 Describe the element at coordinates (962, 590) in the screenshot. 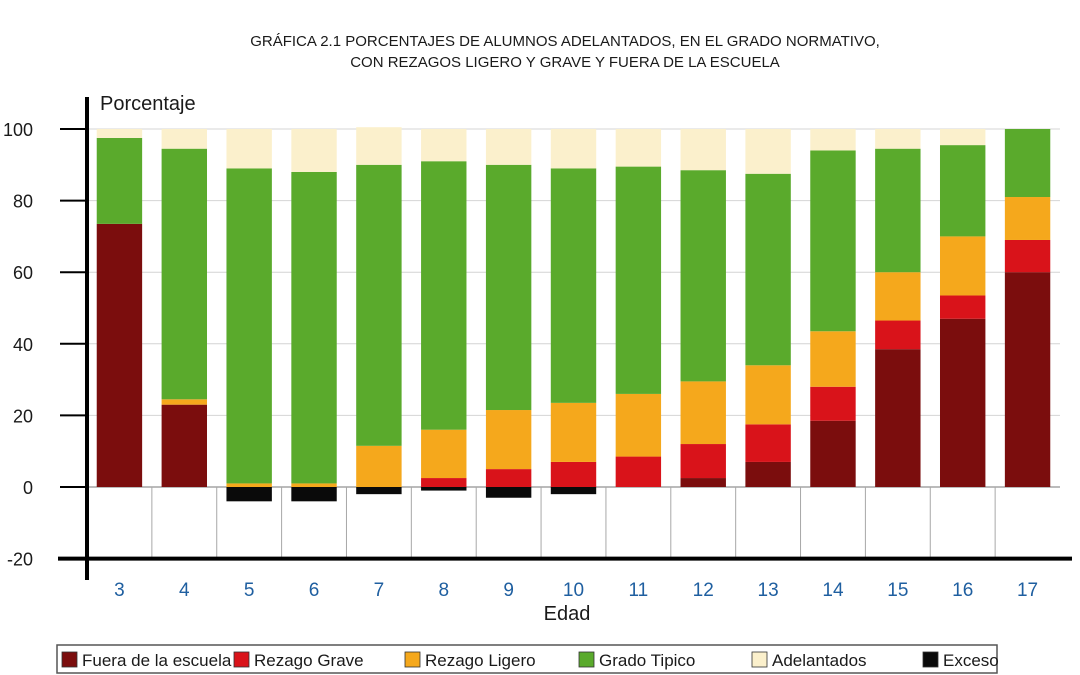

I see `x-tick-label: 16` at that location.